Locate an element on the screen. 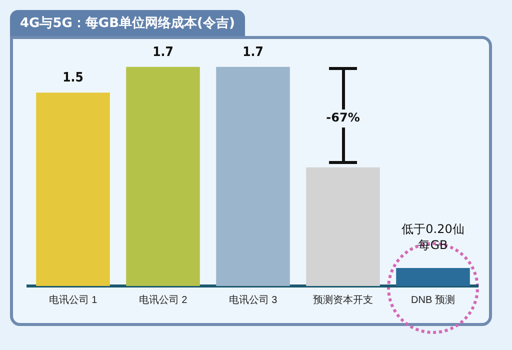 This screenshot has height=350, width=512. annotation: 低于0.20仙每GB is located at coordinates (433, 237).